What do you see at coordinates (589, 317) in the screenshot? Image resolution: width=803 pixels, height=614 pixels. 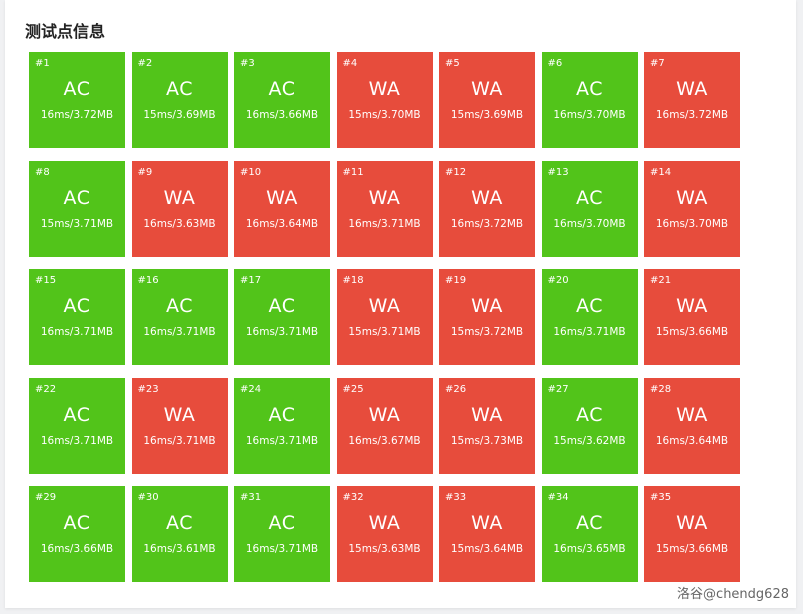 I see `test-case-tile: #20 AC 16ms/3.71MB` at bounding box center [589, 317].